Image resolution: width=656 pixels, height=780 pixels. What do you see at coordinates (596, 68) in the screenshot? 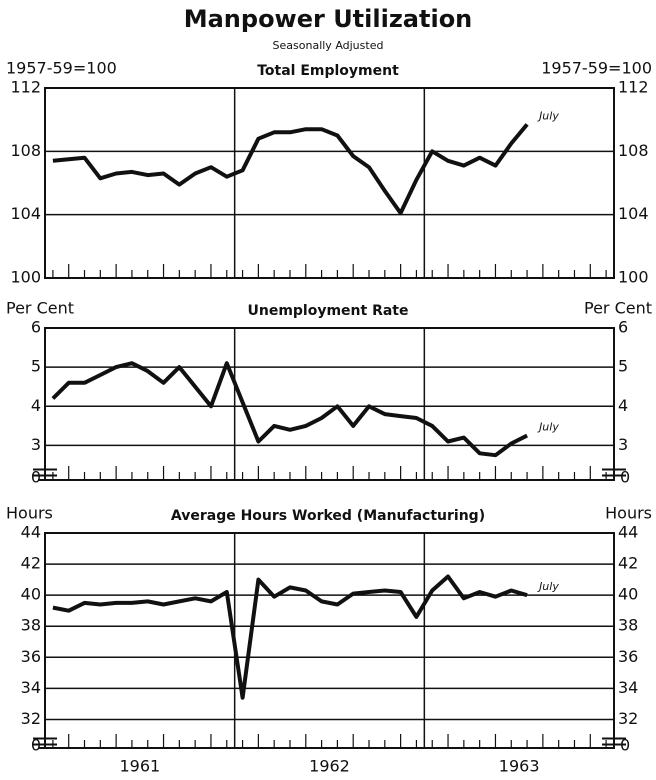
I see `y-label-right: 1957-59=100` at bounding box center [596, 68].